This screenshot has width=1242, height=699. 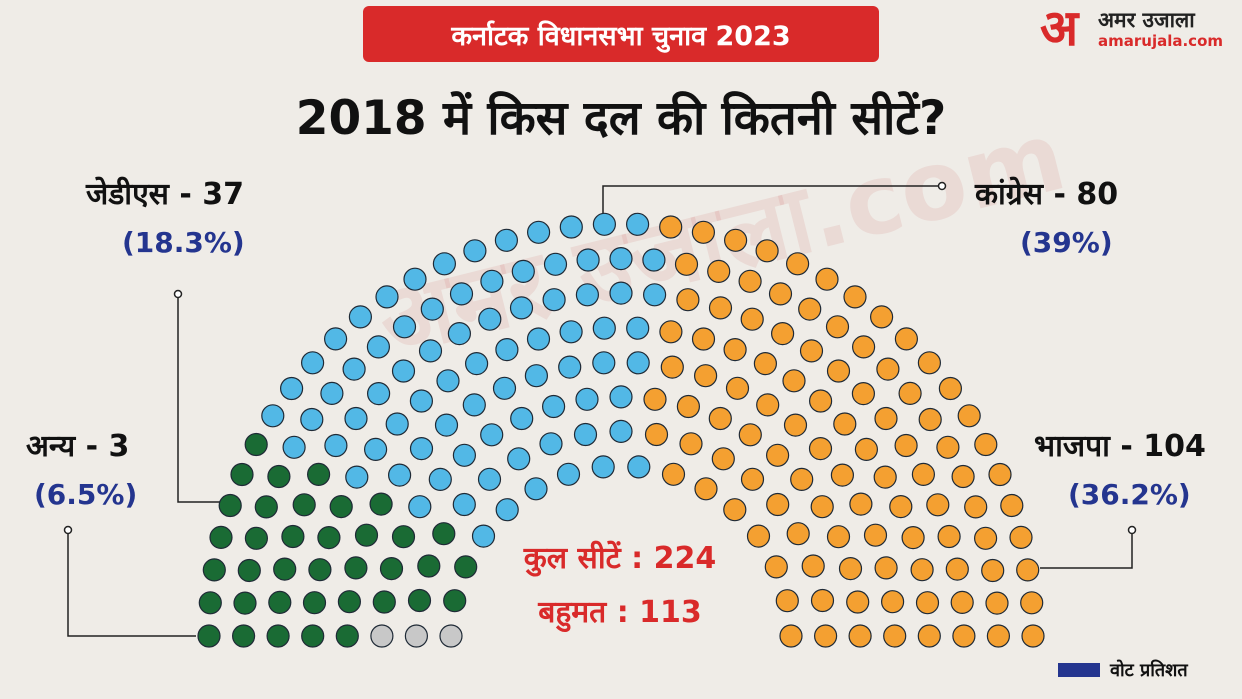 I want to click on logo-icon: अ, so click(x=1059, y=28).